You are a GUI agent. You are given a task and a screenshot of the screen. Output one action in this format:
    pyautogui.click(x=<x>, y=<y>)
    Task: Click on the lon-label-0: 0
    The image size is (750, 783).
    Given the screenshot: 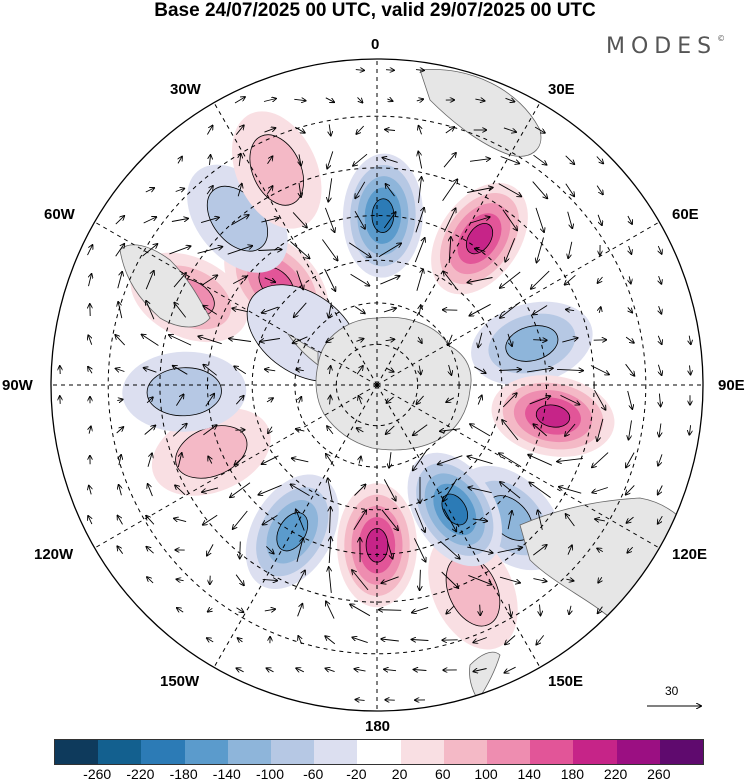 What is the action you would take?
    pyautogui.click(x=375, y=44)
    